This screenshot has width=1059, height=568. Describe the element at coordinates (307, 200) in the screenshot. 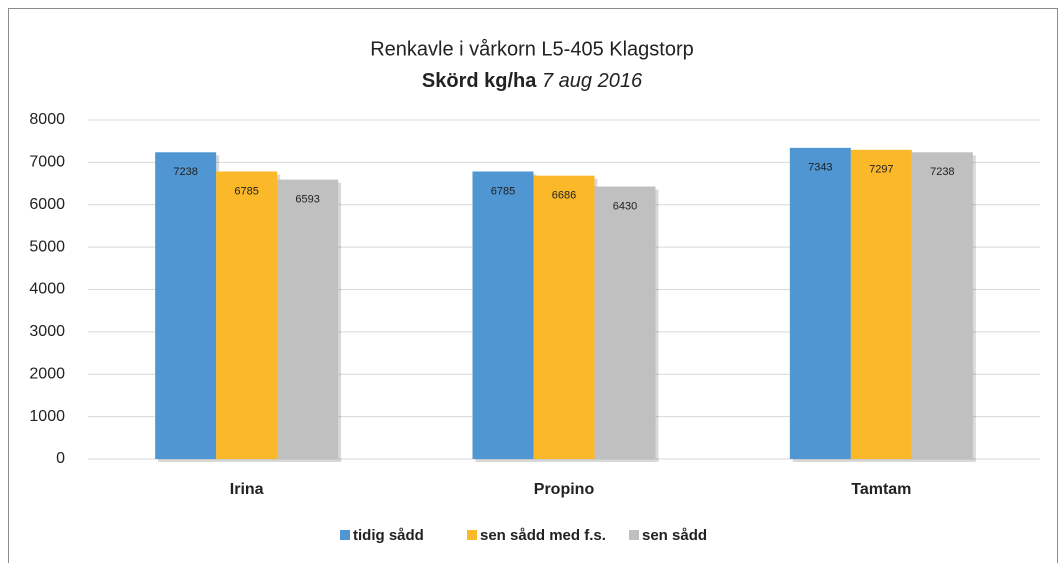

I see `data-label: 6593` at that location.